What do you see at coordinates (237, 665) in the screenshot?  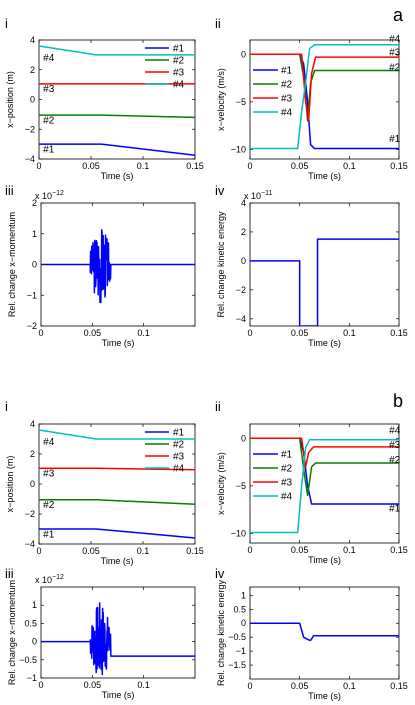 I see `y-tick-label: −1.5` at bounding box center [237, 665].